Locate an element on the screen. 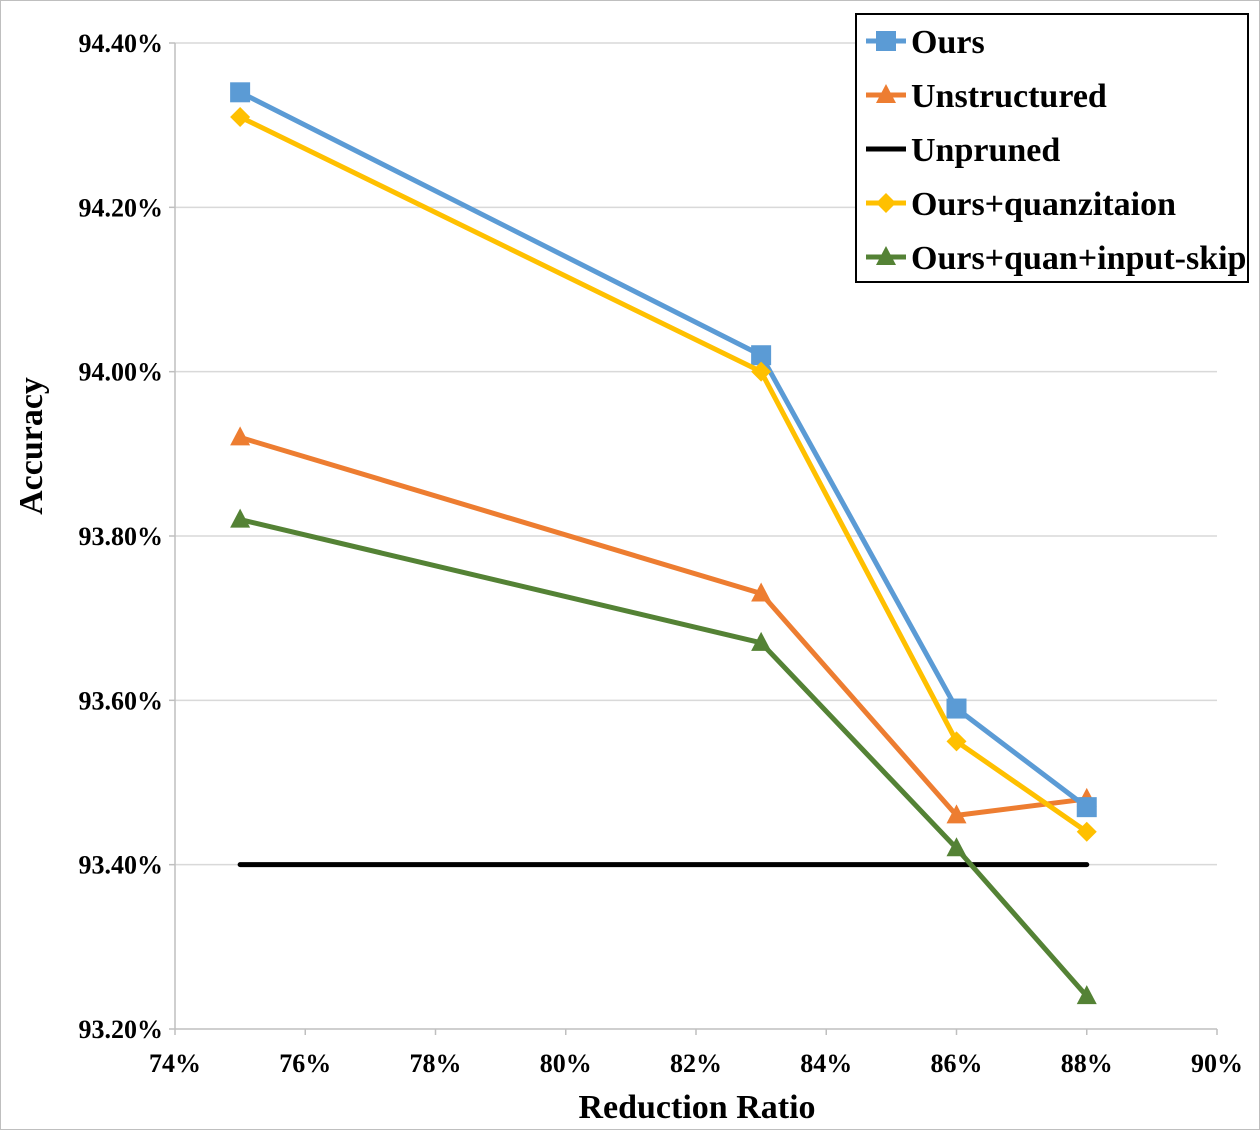 The image size is (1260, 1134). y-tick-label: 93.20% is located at coordinates (121, 1029).